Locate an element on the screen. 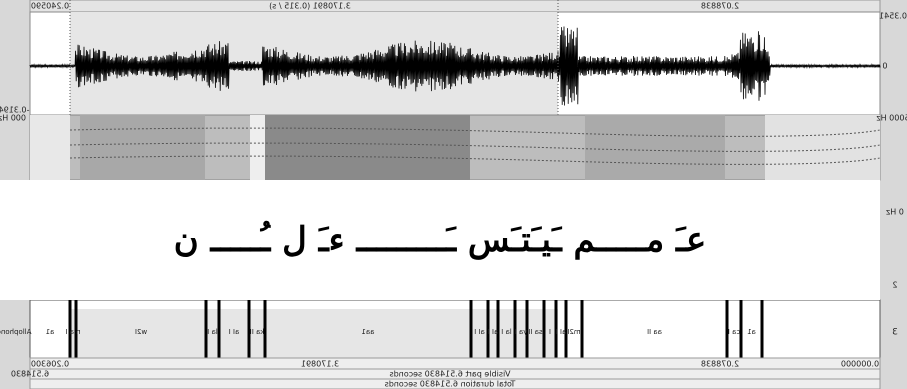 The height and width of the screenshot is (389, 907). wave-min: -0.3194 is located at coordinates (14, 110).